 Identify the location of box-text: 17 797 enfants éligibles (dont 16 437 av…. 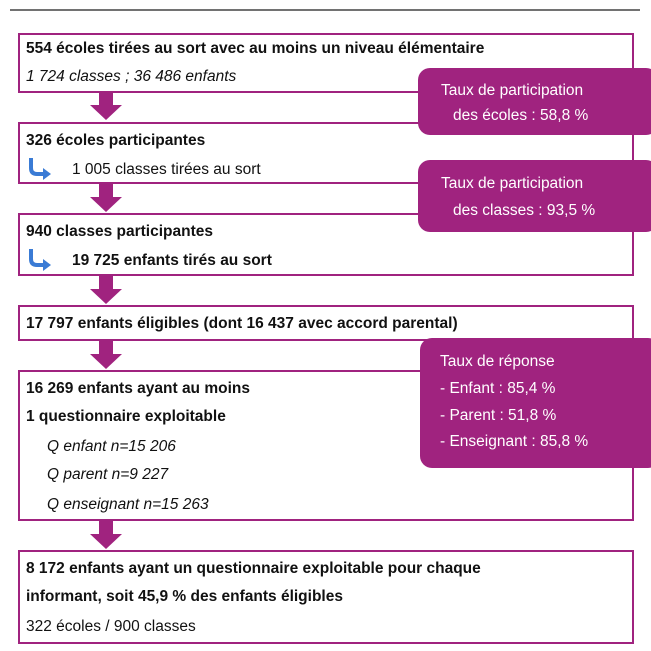
(242, 323).